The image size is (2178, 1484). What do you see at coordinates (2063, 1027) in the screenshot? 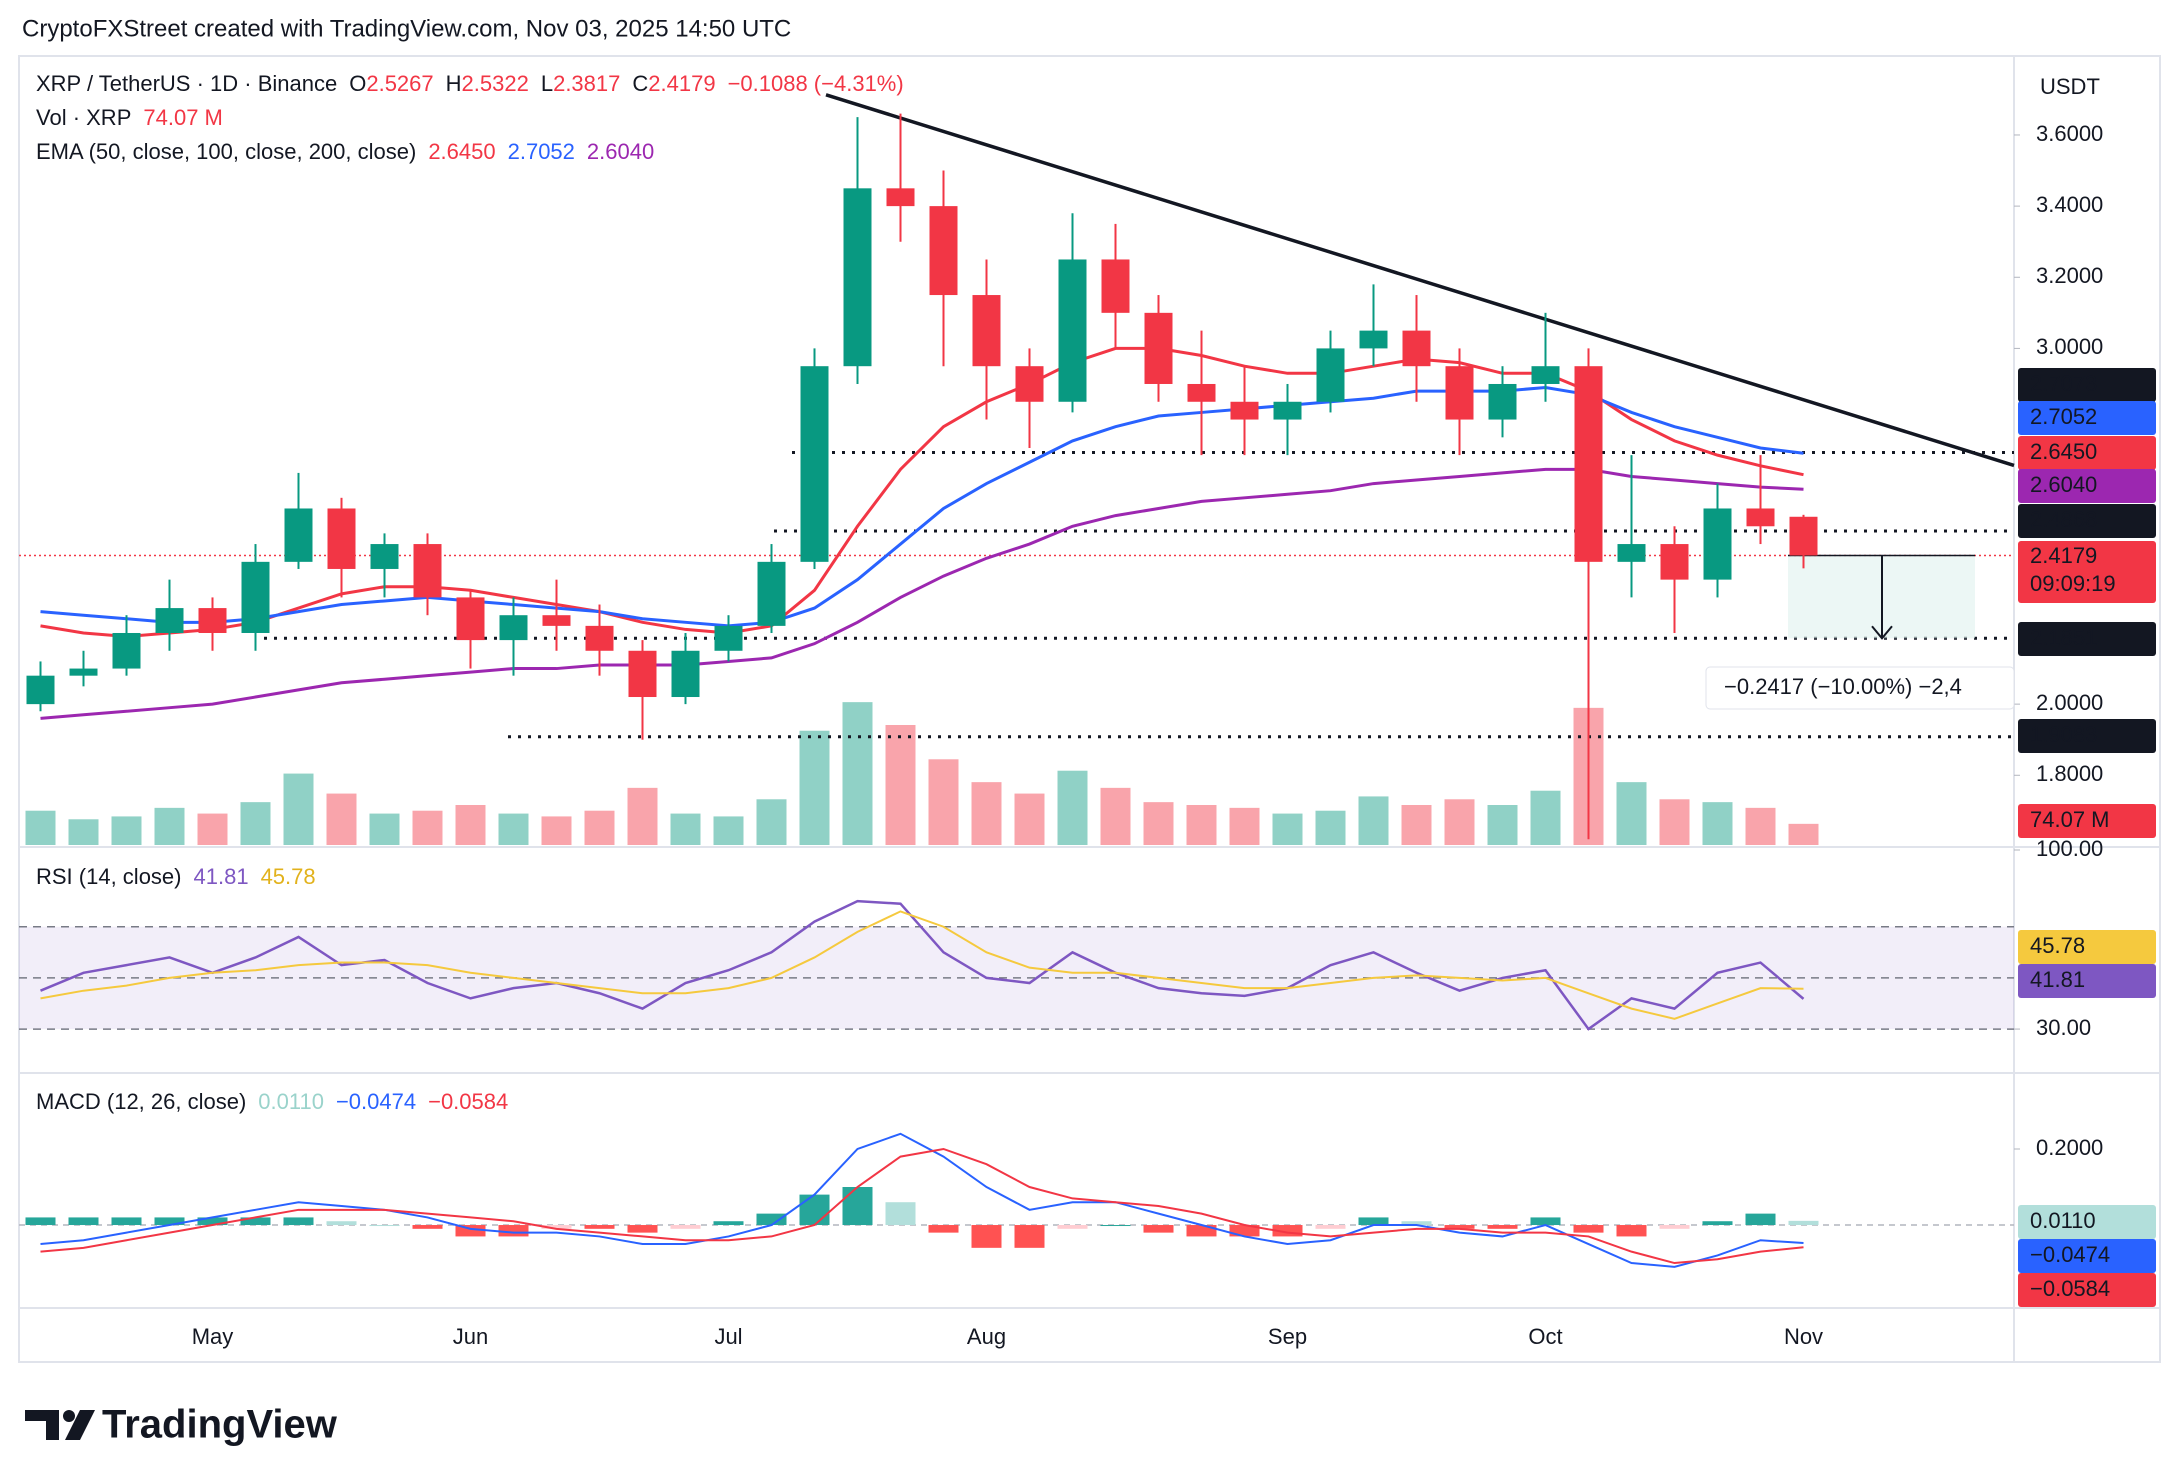
I see `y-tick-label: 30.00` at bounding box center [2063, 1027].